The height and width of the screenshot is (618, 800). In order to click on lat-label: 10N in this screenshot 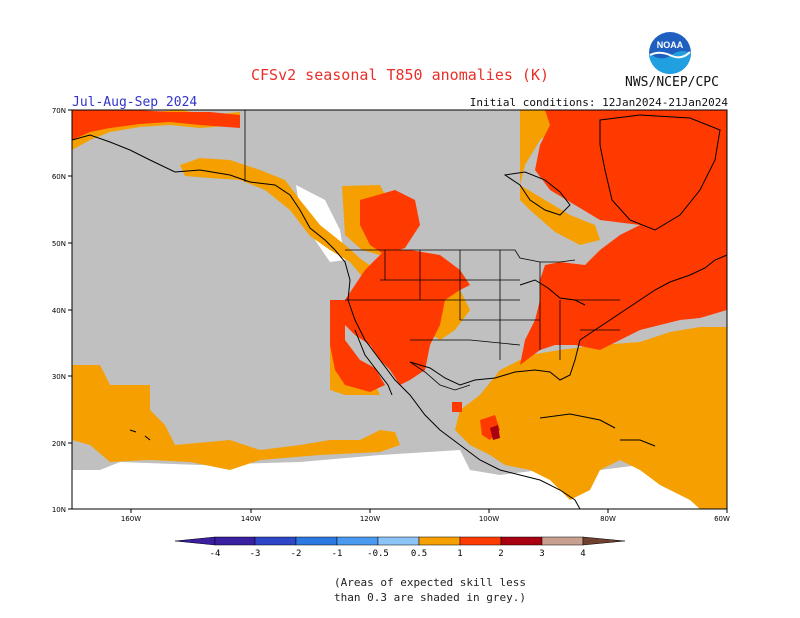, I will do `click(59, 510)`.